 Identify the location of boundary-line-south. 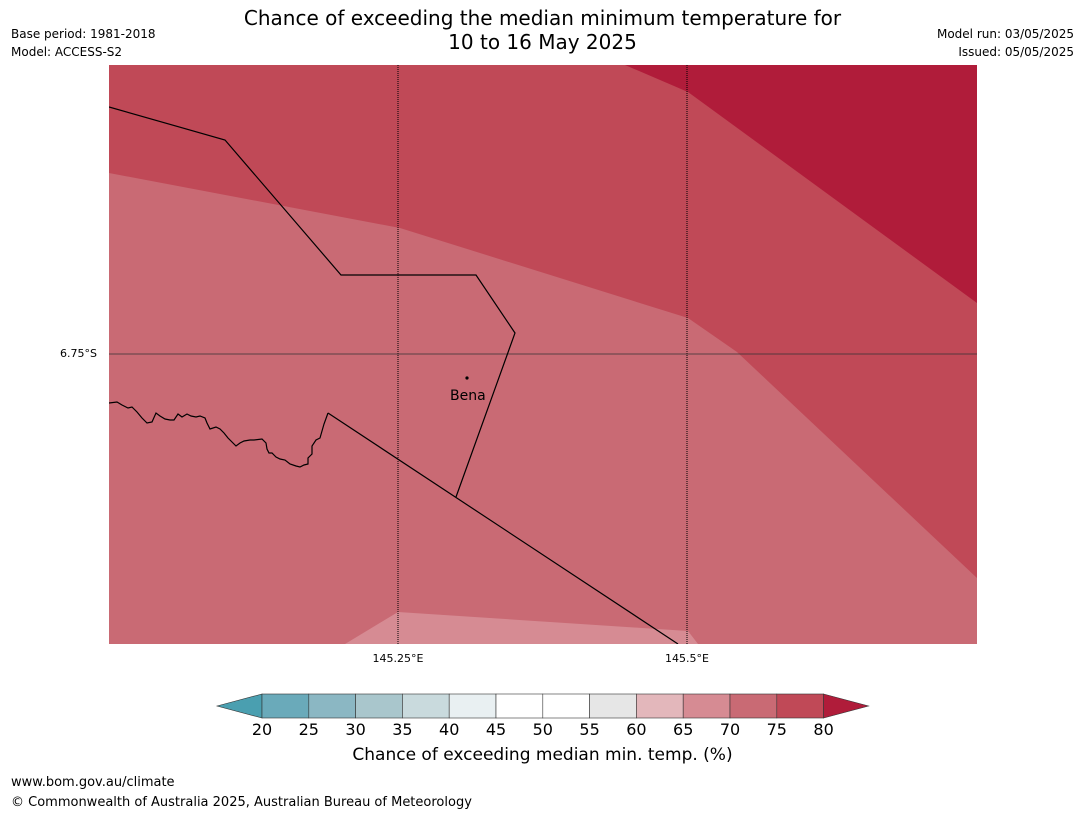
(503, 528).